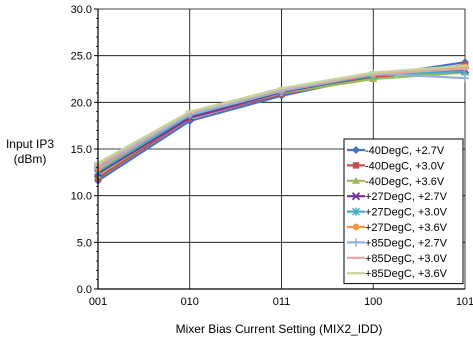 This screenshot has height=340, width=473. I want to click on x-axis-label: Mixer Bias Current Setting (MIX2_IDD), so click(279, 329).